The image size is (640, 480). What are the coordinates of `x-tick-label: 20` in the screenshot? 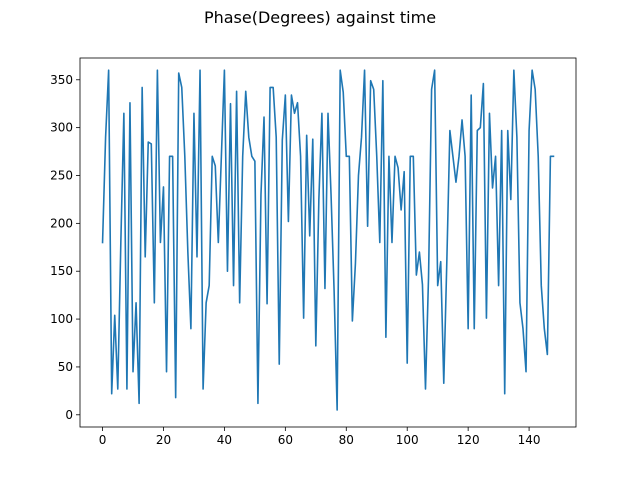 It's located at (163, 440).